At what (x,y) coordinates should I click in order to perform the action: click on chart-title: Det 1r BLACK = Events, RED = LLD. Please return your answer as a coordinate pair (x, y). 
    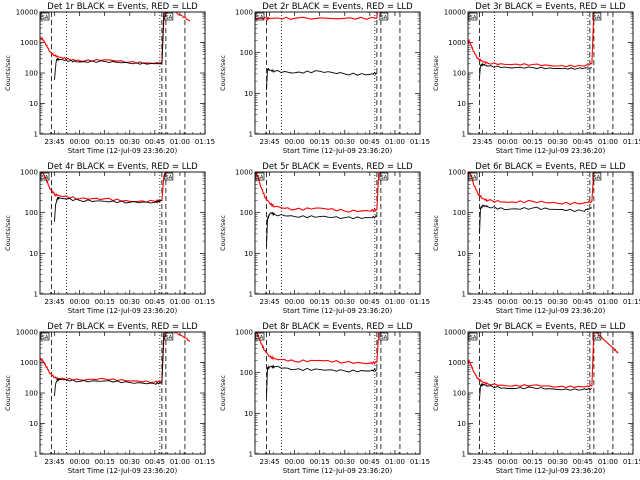
    Looking at the image, I should click on (122, 7).